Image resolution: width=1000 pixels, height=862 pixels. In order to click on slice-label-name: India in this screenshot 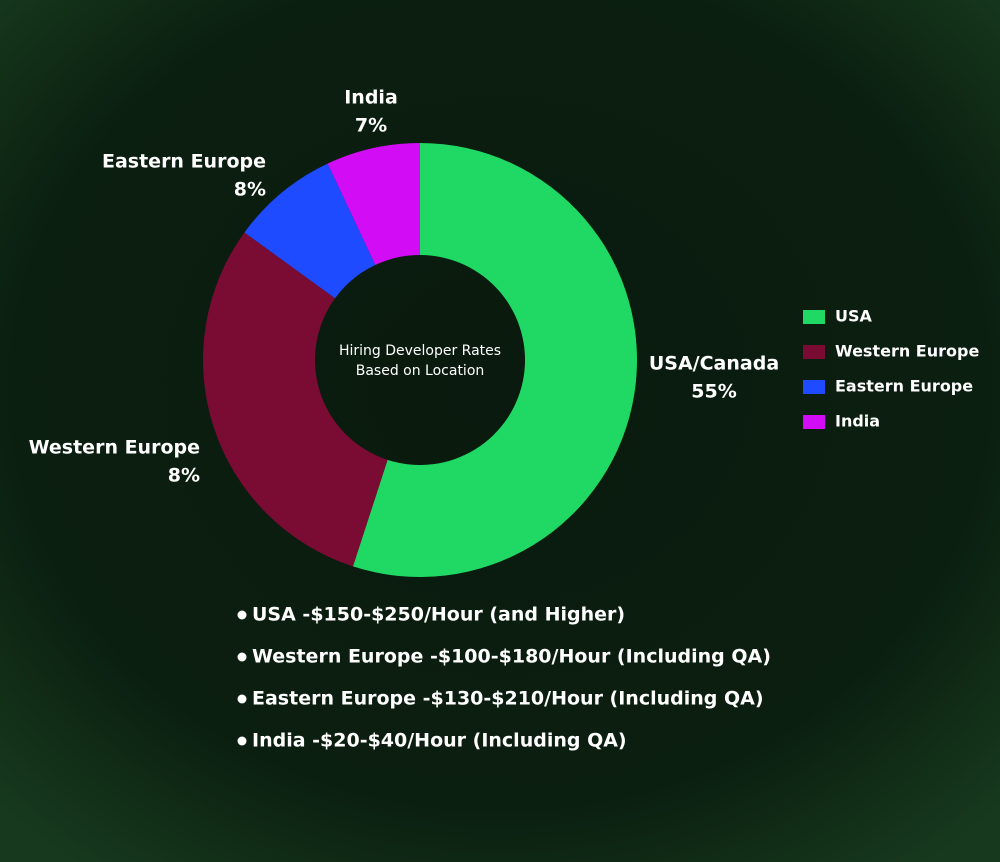, I will do `click(371, 98)`.